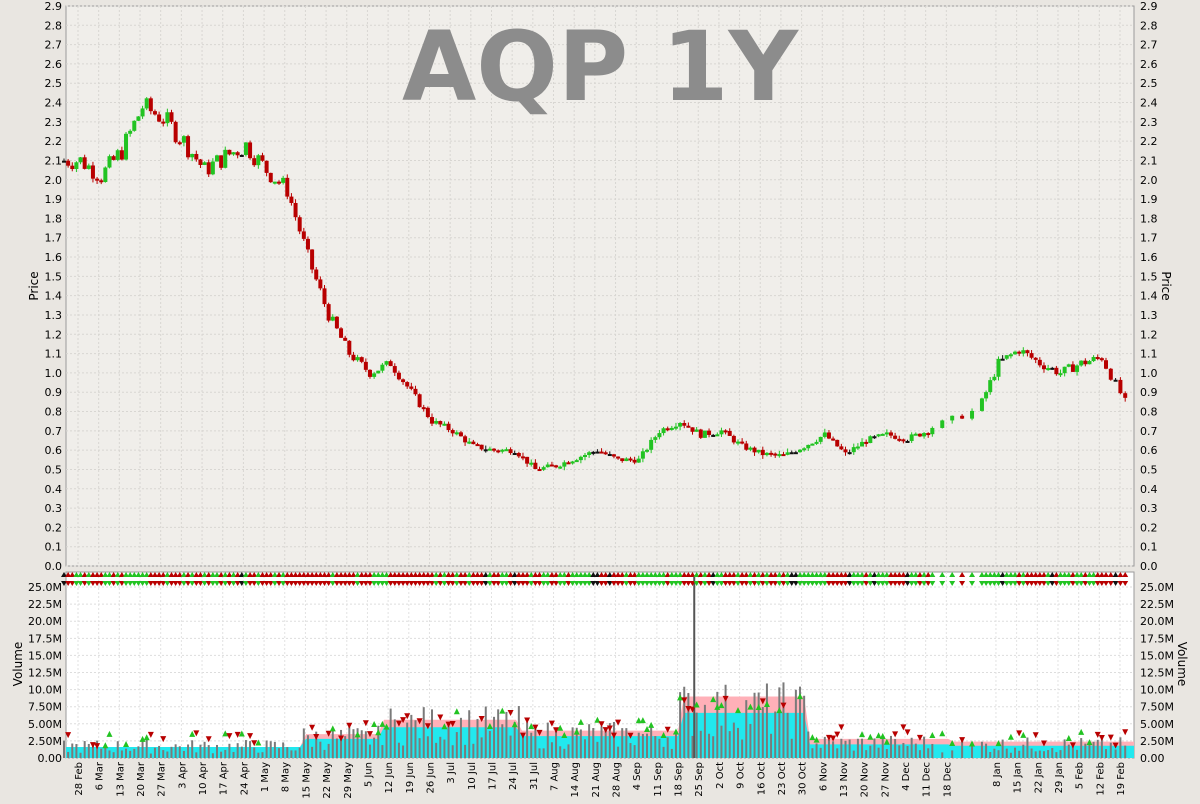 This screenshot has height=804, width=1200. I want to click on x-tick-label: 28 Aug, so click(617, 779).